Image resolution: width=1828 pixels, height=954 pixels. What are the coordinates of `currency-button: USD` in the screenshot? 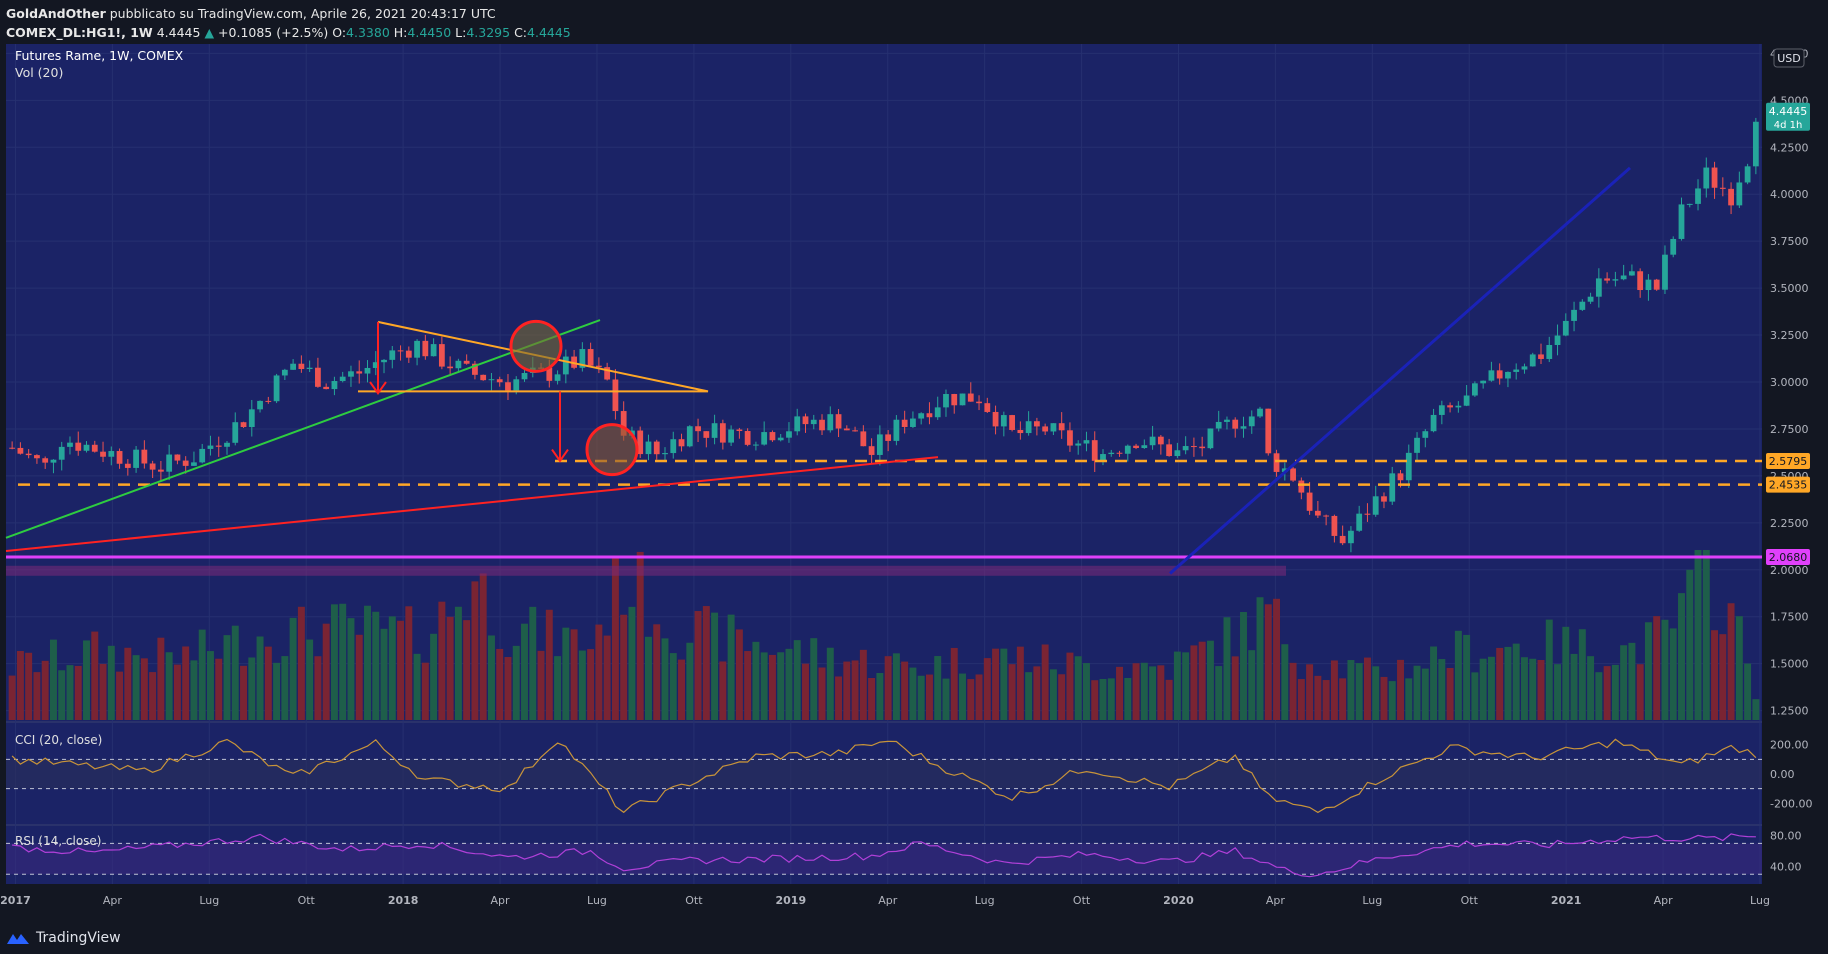 It's located at (1789, 58).